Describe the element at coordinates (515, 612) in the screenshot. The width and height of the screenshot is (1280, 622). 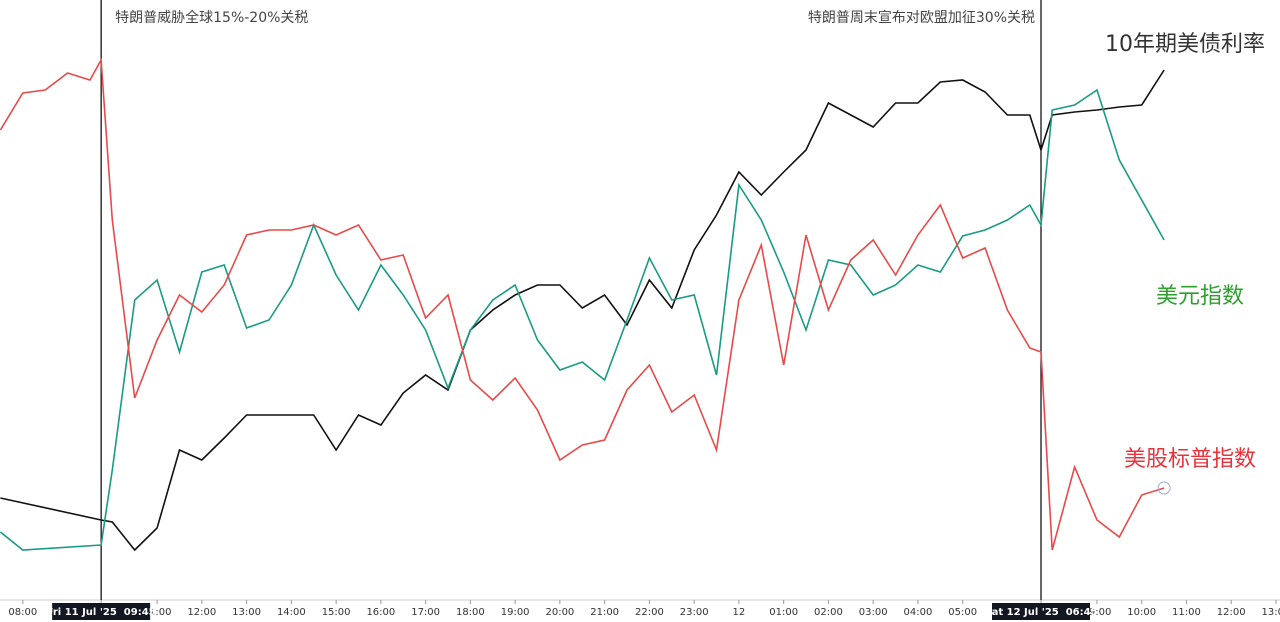
I see `x-tick-label: 19:00` at that location.